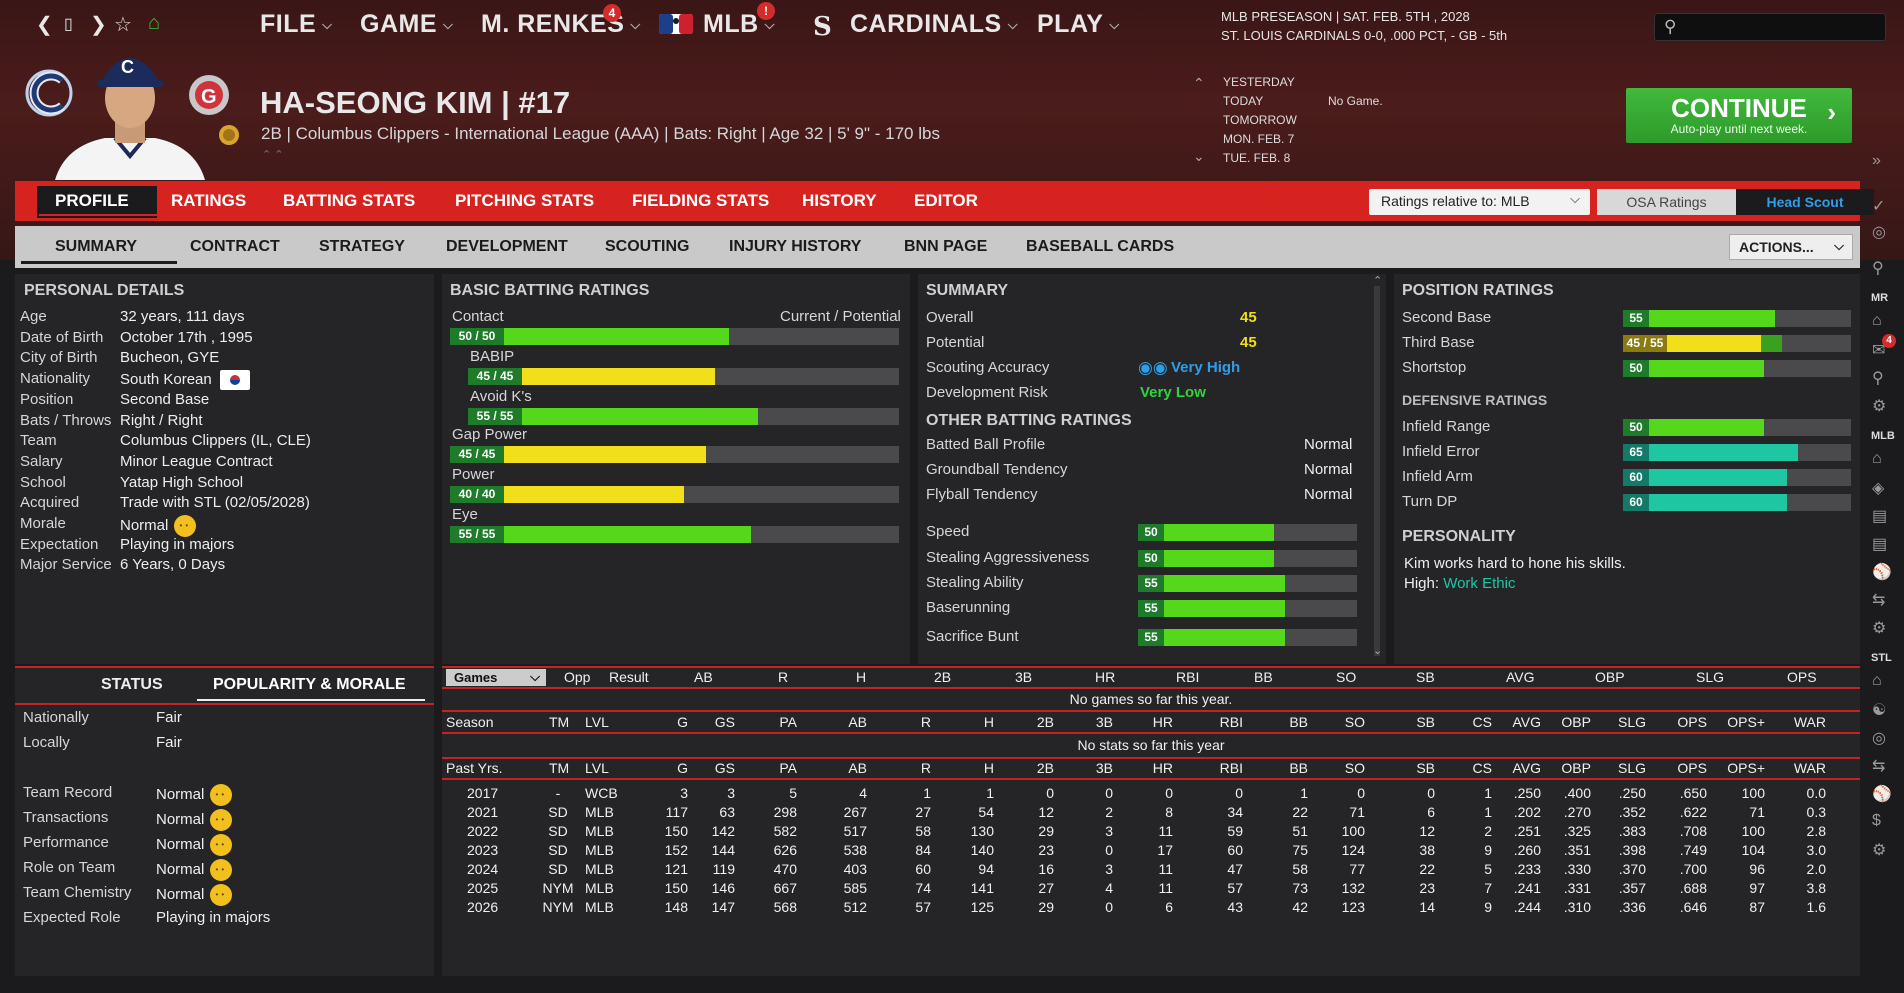 This screenshot has width=1904, height=993. What do you see at coordinates (309, 684) in the screenshot?
I see `tab-popularity-morale: POPULARITY & MORALE` at bounding box center [309, 684].